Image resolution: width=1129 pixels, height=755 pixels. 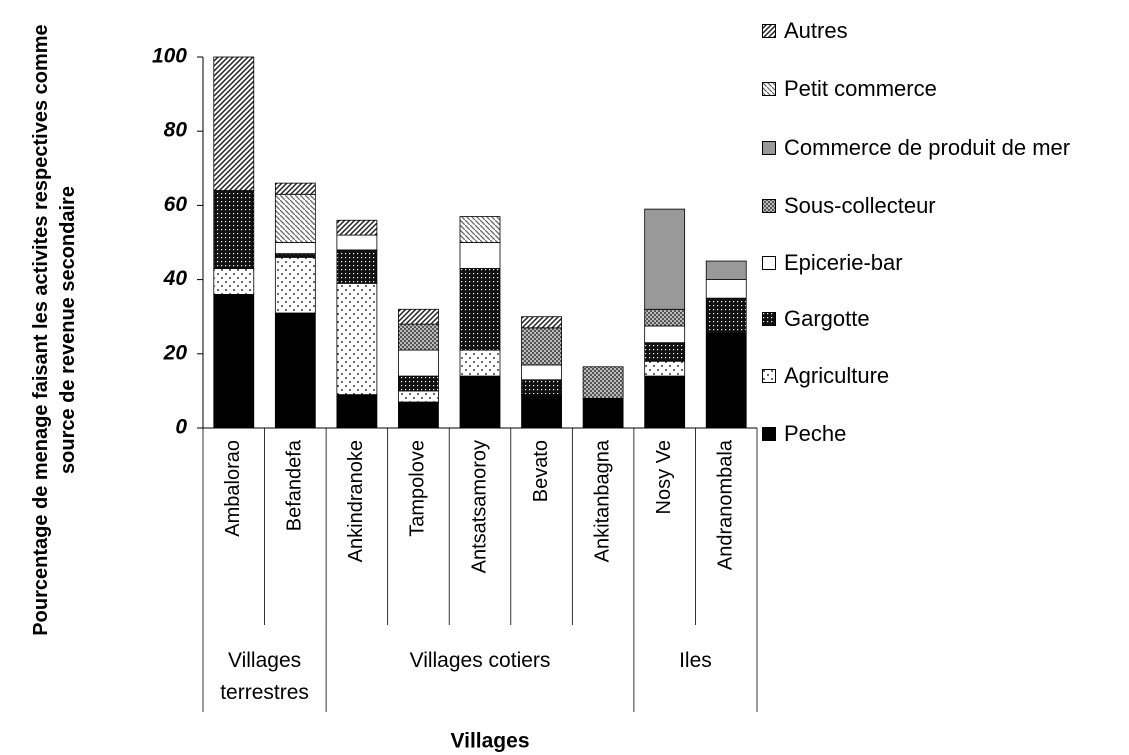 I want to click on group-label: Iles, so click(x=695, y=660).